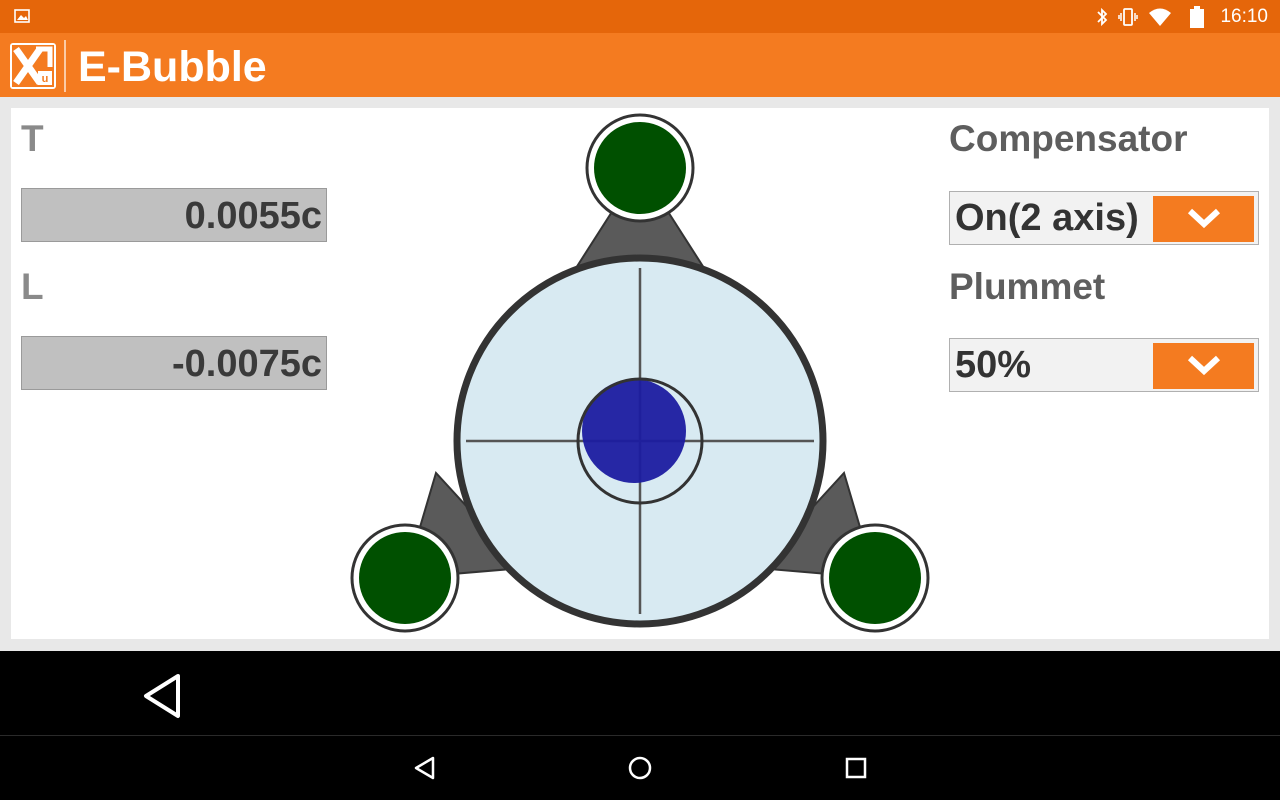  Describe the element at coordinates (22, 16) in the screenshot. I see `image-icon` at that location.